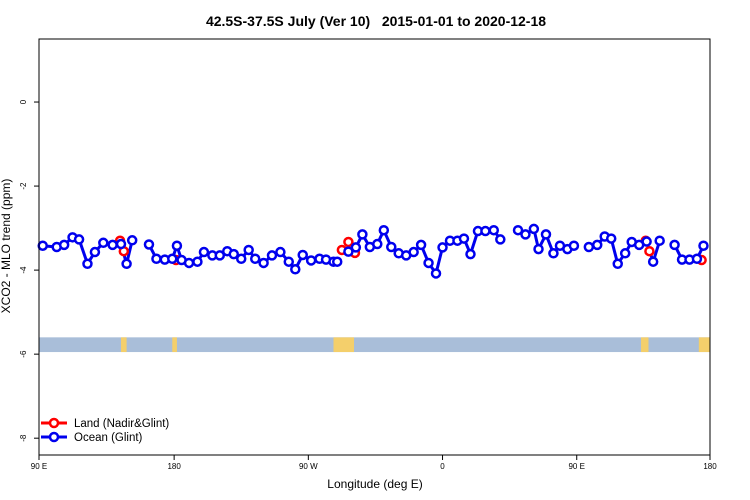 The height and width of the screenshot is (500, 750). Describe the element at coordinates (54, 437) in the screenshot. I see `legend-ocean-marker` at that location.